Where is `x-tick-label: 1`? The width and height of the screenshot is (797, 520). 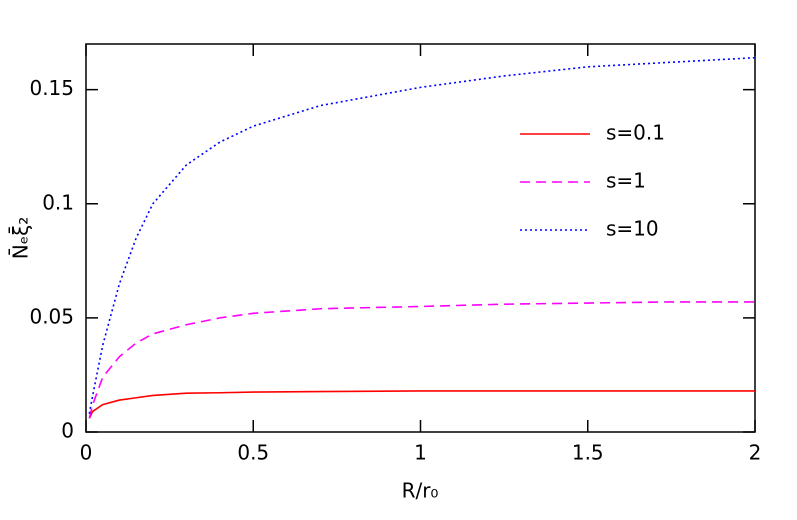 x-tick-label: 1 is located at coordinates (420, 453).